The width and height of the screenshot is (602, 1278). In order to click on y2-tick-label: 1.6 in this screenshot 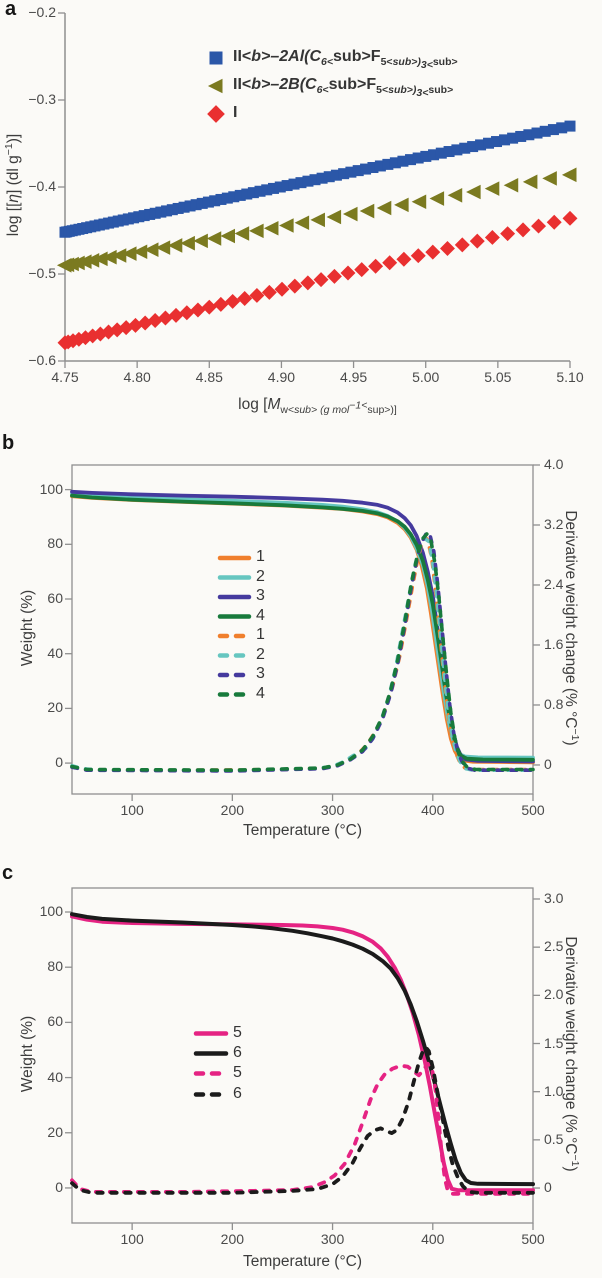, I will do `click(554, 643)`.